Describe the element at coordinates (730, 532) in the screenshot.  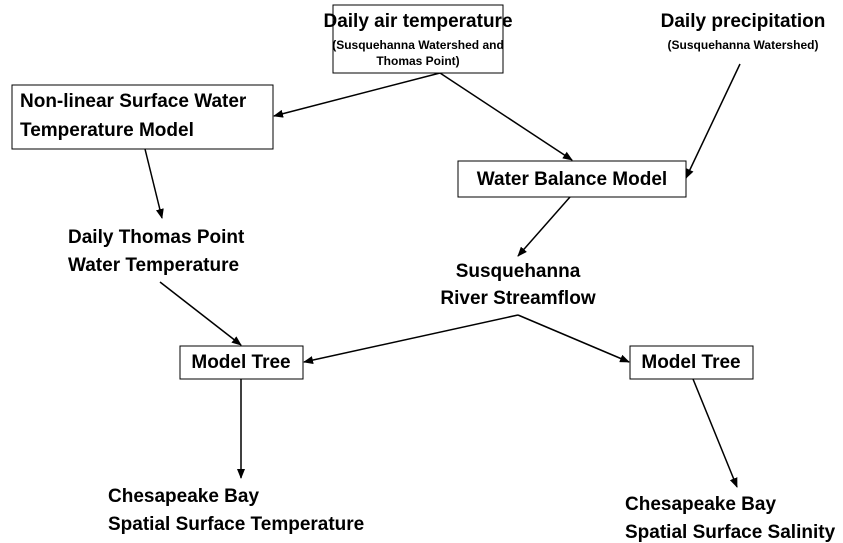
I see `node-label: Spatial Surface Salinity` at that location.